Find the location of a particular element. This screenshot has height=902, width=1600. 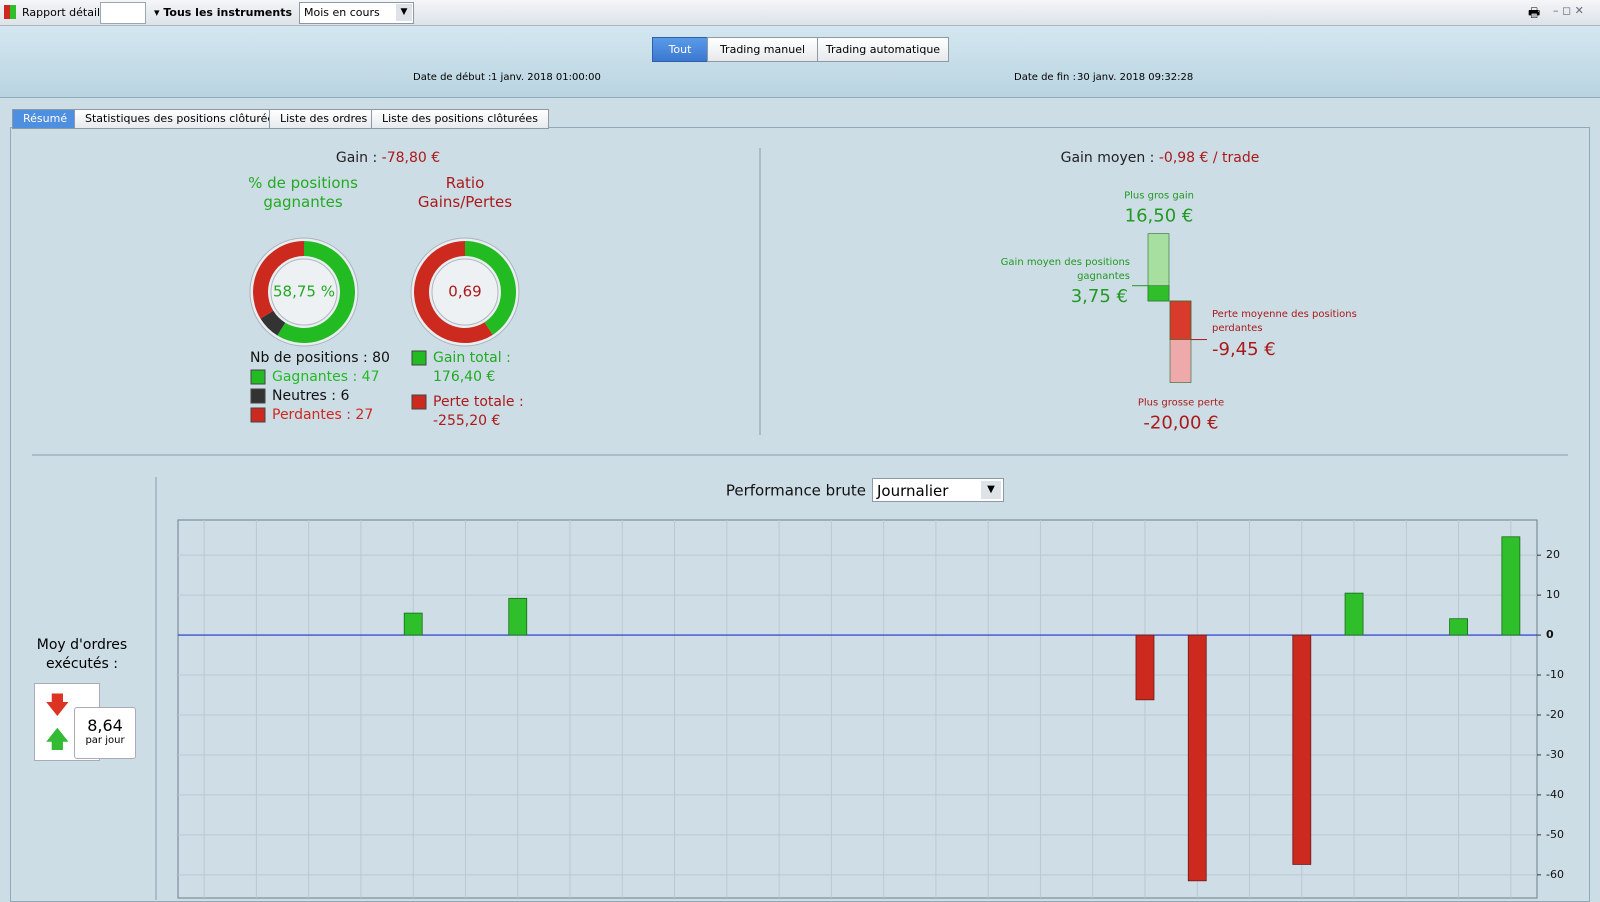

period-select: Mois en cours ▼ is located at coordinates (356, 13).